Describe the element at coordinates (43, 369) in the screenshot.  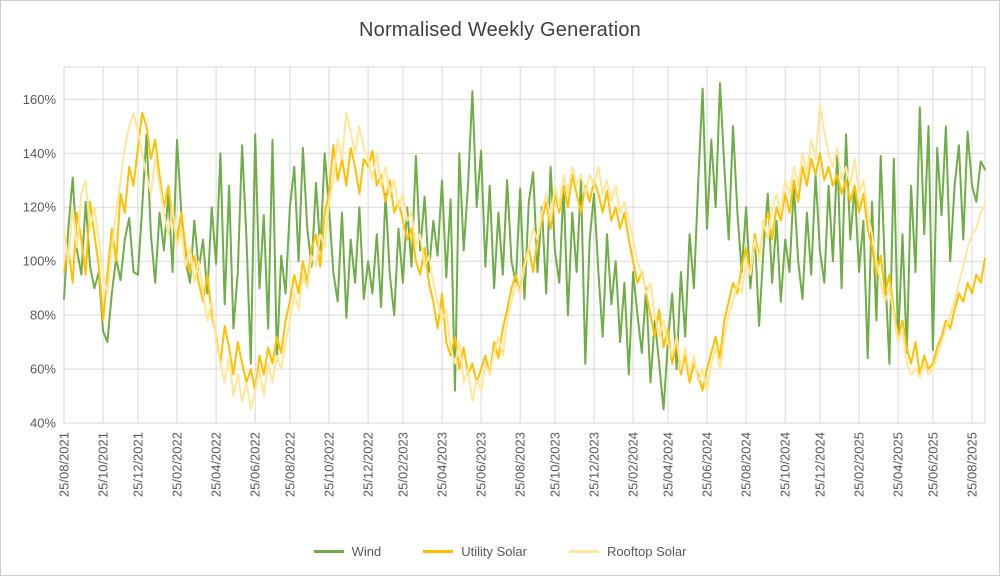
I see `y-axis-label: 60%` at that location.